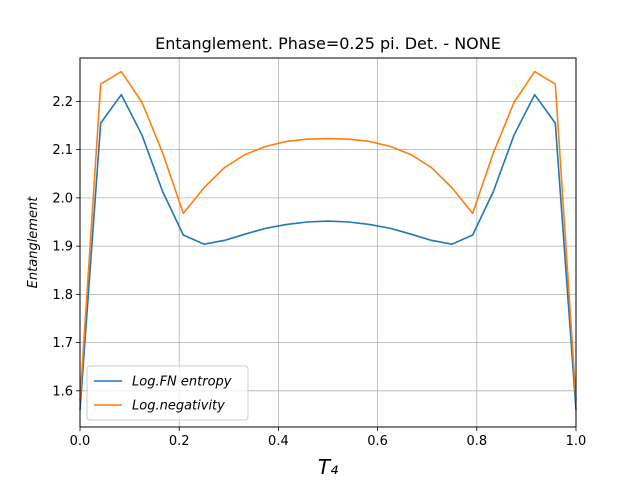  I want to click on y-tick-label: 2.2, so click(62, 102).